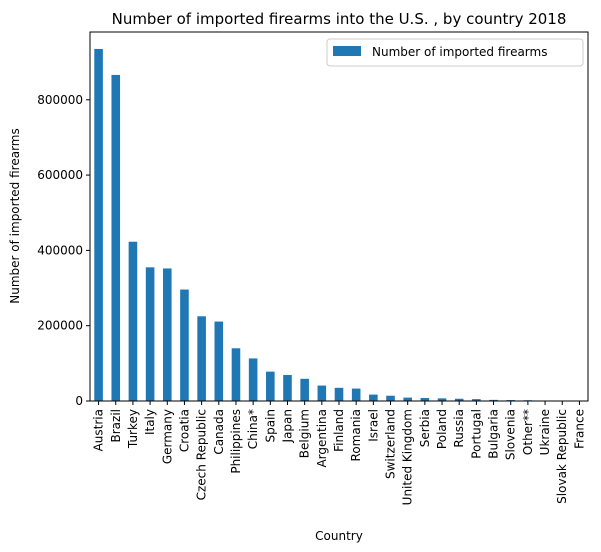  I want to click on x-tick-label: Italy, so click(150, 422).